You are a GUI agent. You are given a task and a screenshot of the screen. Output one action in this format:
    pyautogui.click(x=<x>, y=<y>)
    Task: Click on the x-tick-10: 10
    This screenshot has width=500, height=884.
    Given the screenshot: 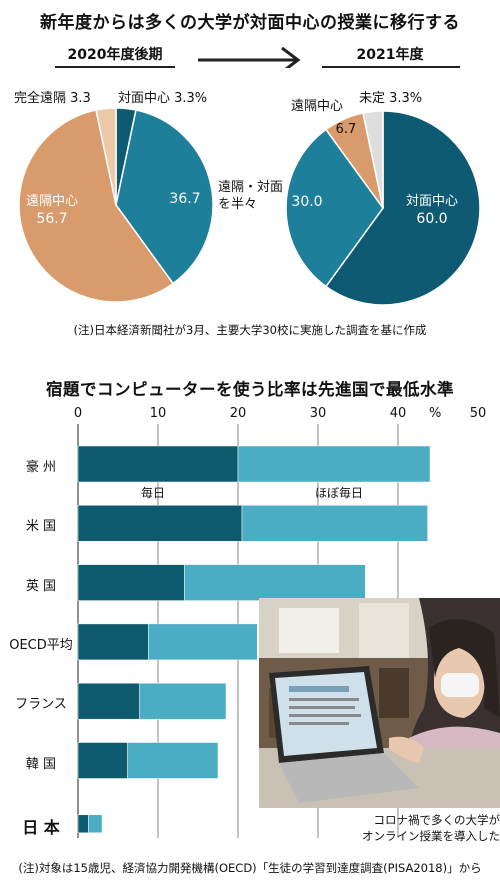 What is the action you would take?
    pyautogui.click(x=158, y=413)
    